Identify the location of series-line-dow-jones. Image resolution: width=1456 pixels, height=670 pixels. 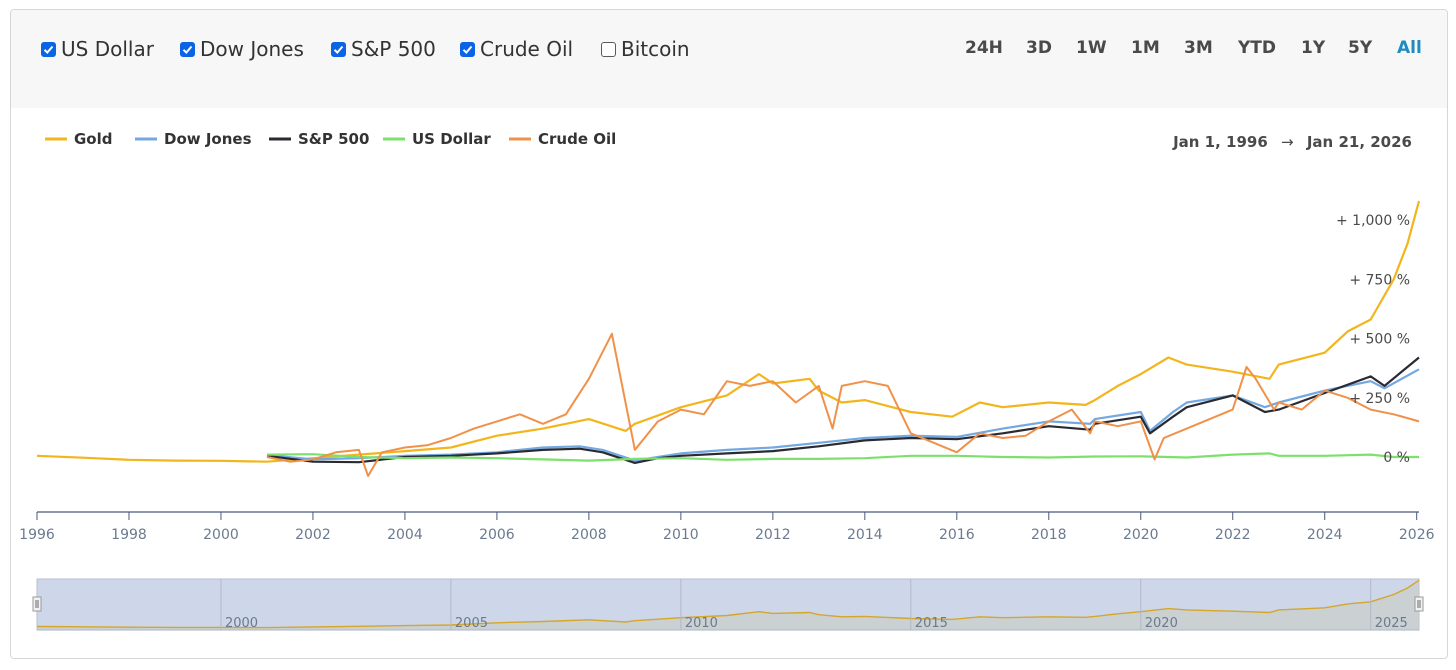
(843, 415).